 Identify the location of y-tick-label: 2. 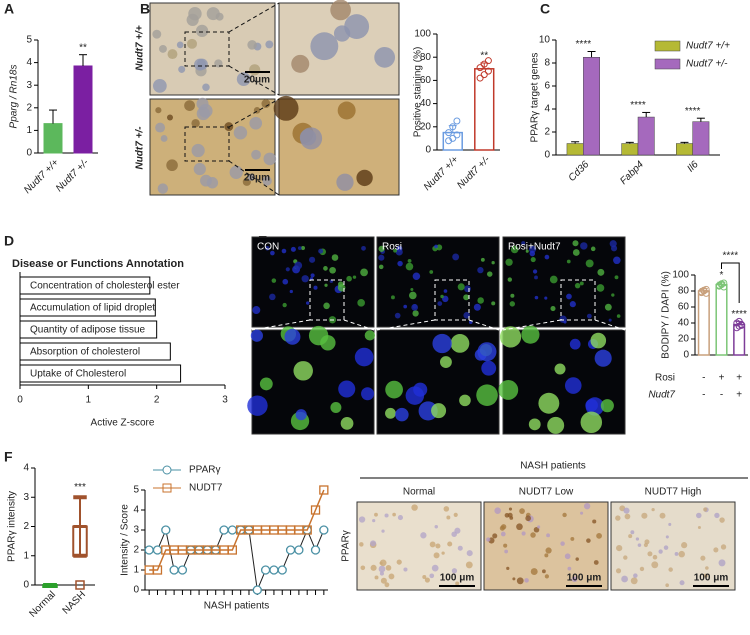
(136, 550).